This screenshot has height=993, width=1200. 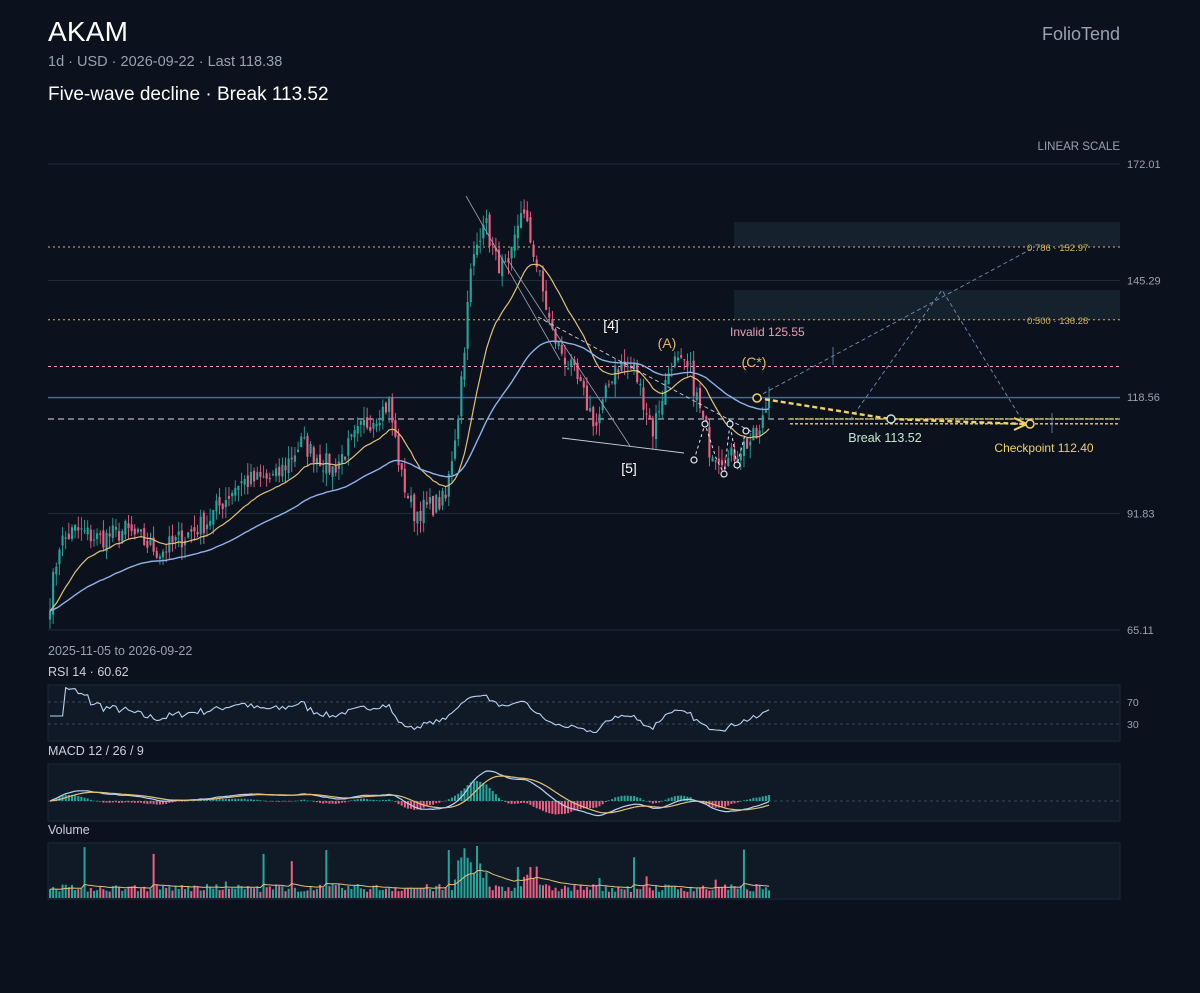 I want to click on volume-bars, so click(x=410, y=872).